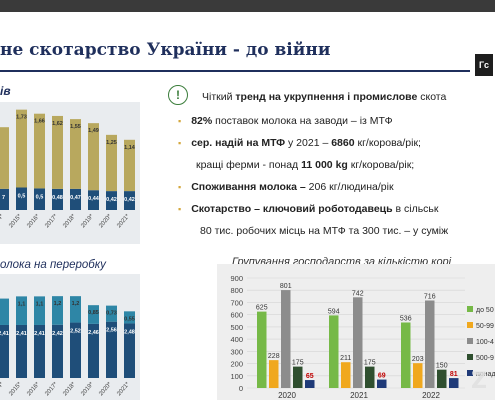 This screenshot has width=495, height=400. I want to click on data-label: 594, so click(334, 311).